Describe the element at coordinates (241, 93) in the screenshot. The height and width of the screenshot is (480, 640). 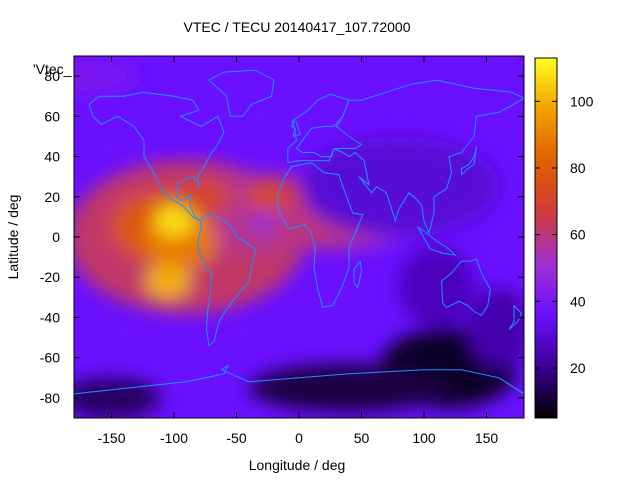
I see `coastline-greenland` at that location.